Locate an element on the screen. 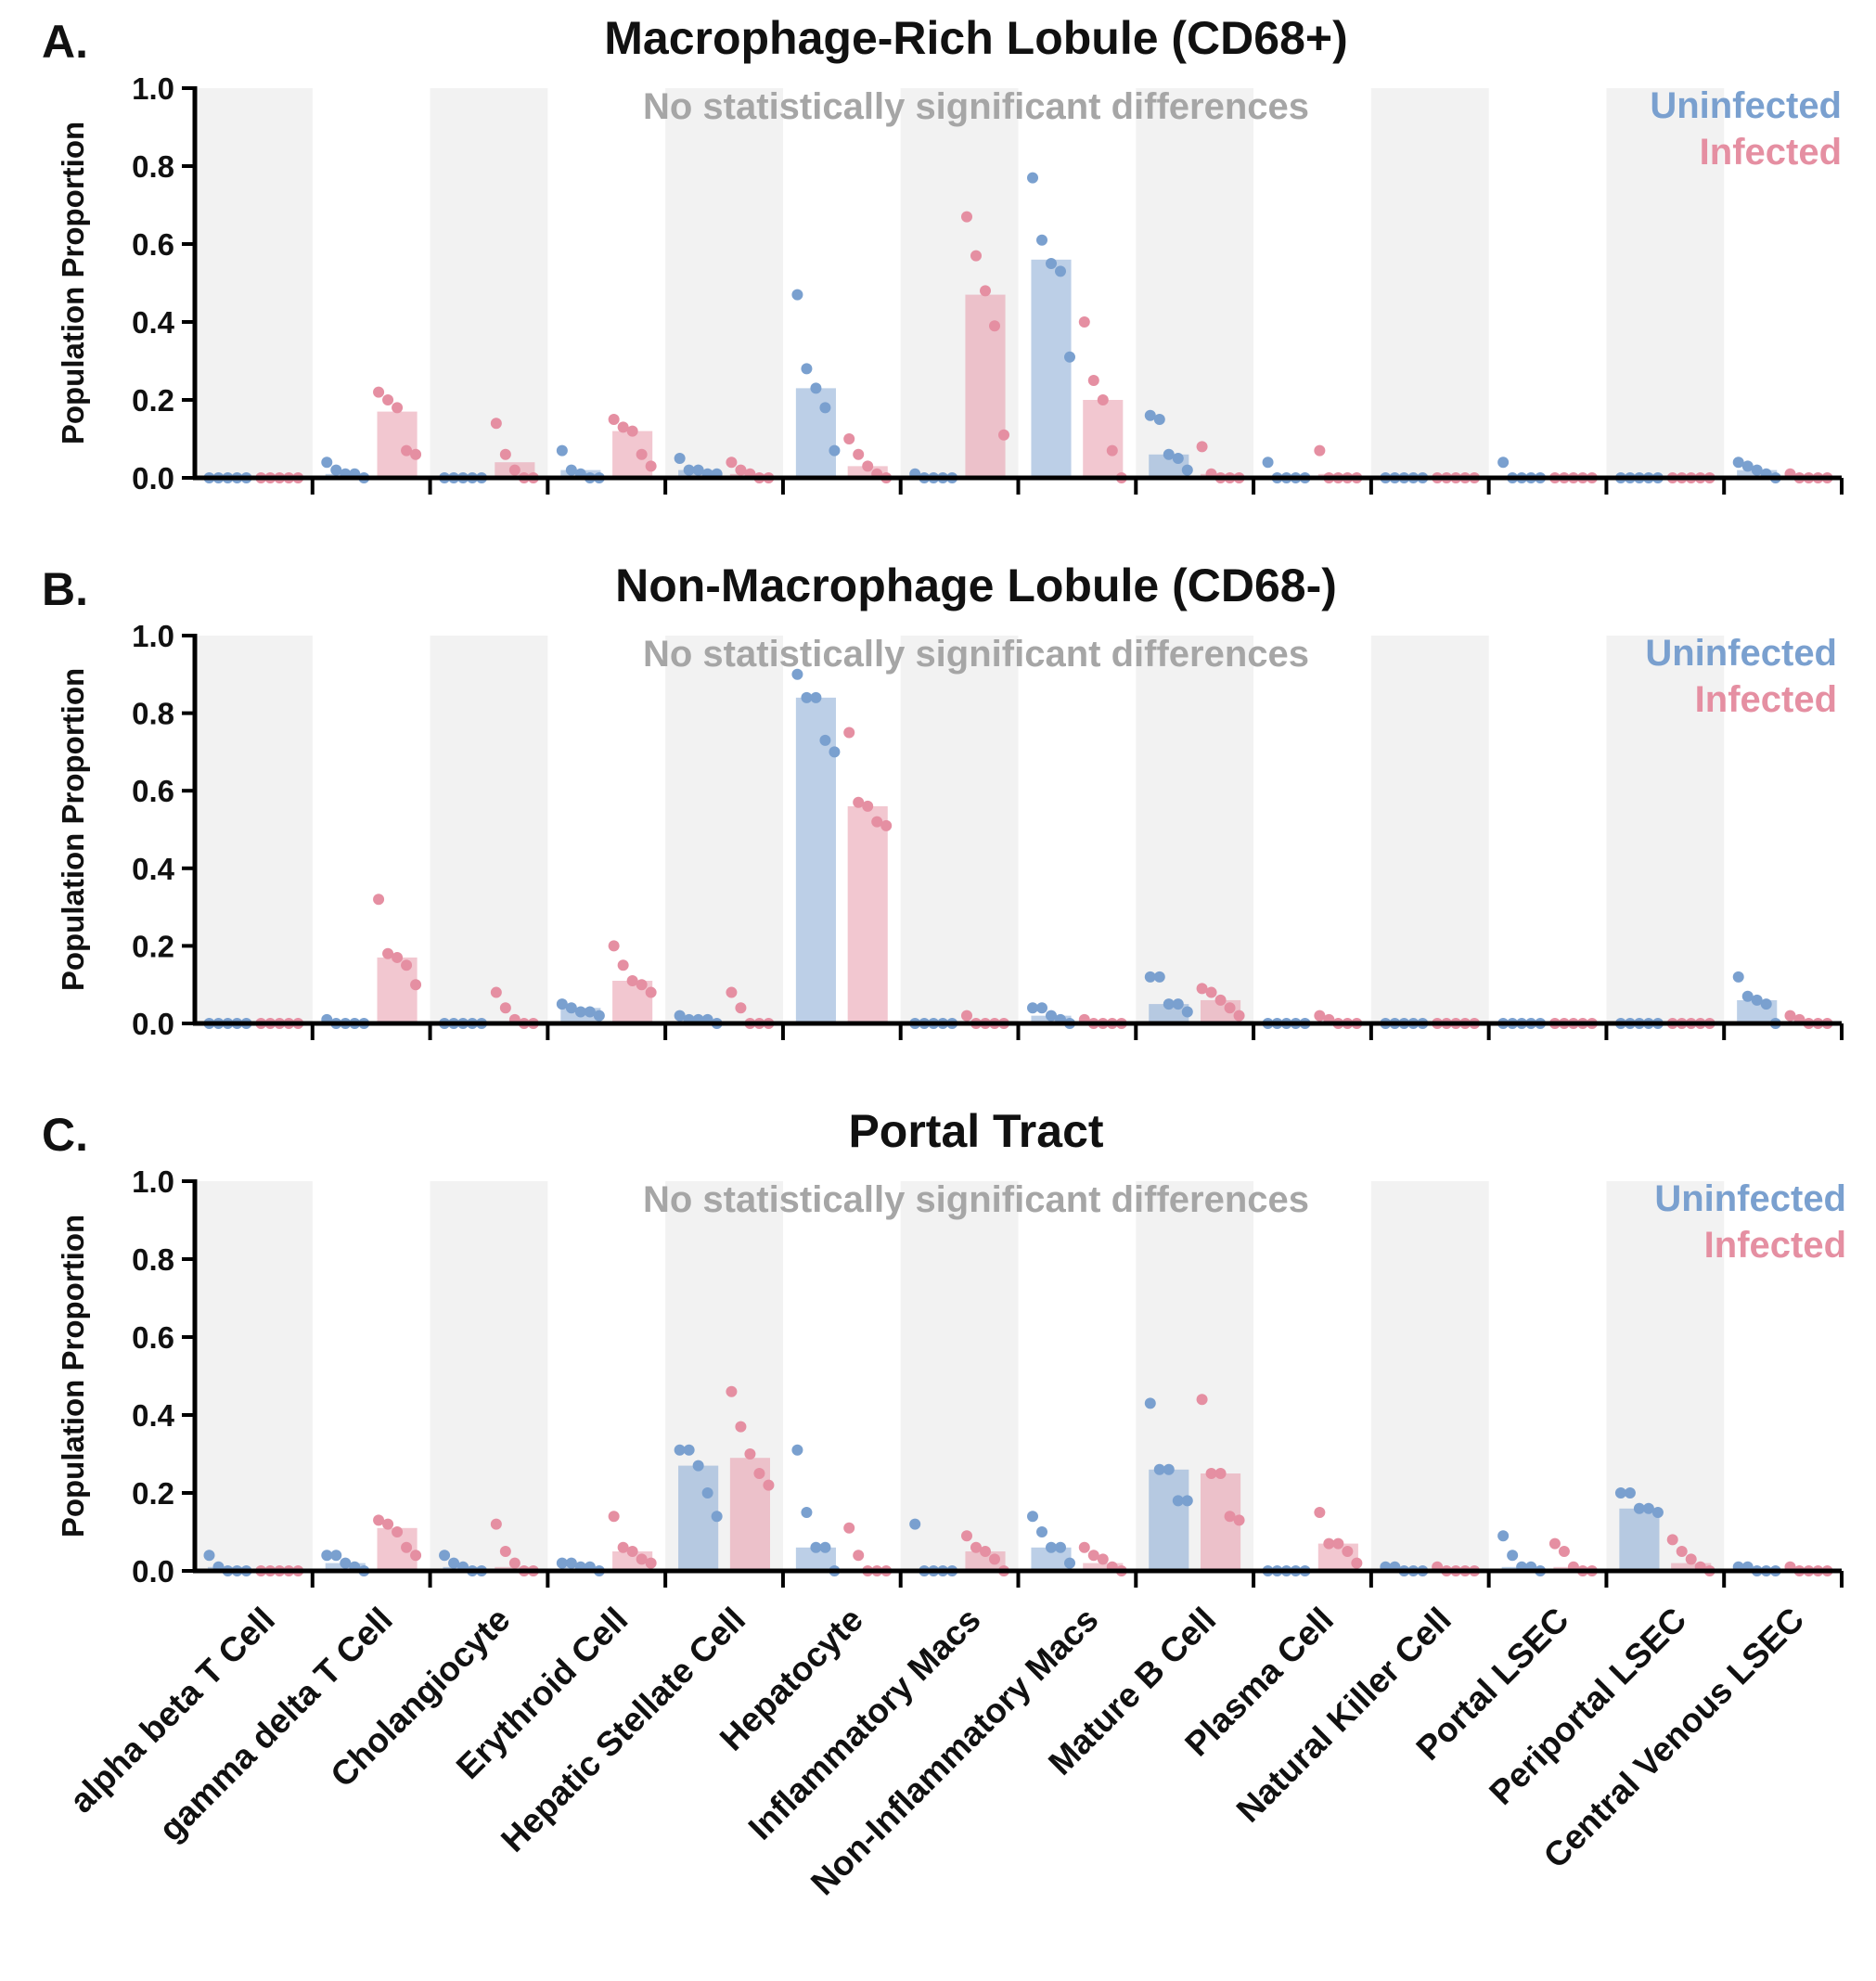 The width and height of the screenshot is (1876, 1981). x-tick-label: alpha beta T Cell is located at coordinates (172, 1711).